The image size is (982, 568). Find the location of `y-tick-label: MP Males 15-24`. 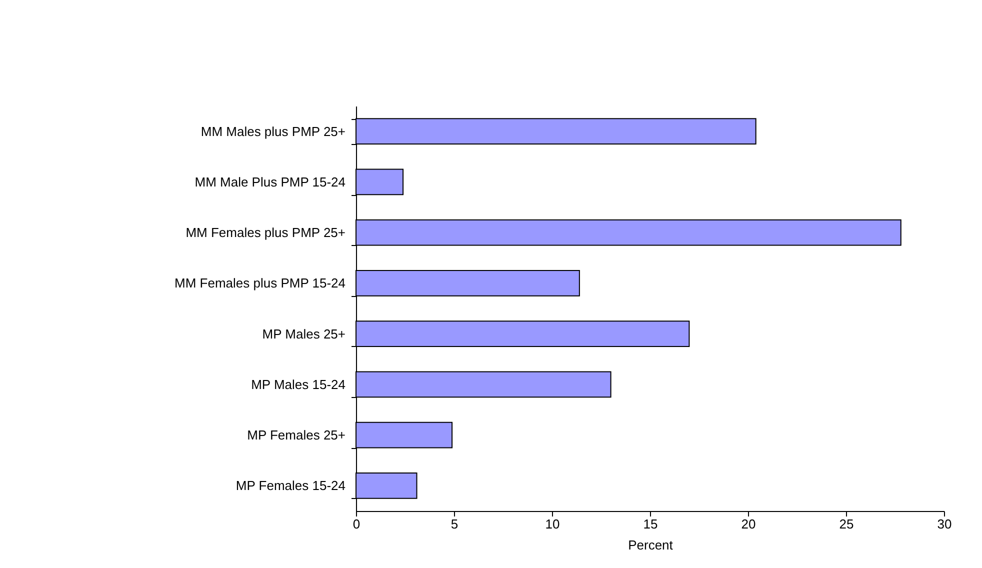

y-tick-label: MP Males 15-24 is located at coordinates (298, 384).